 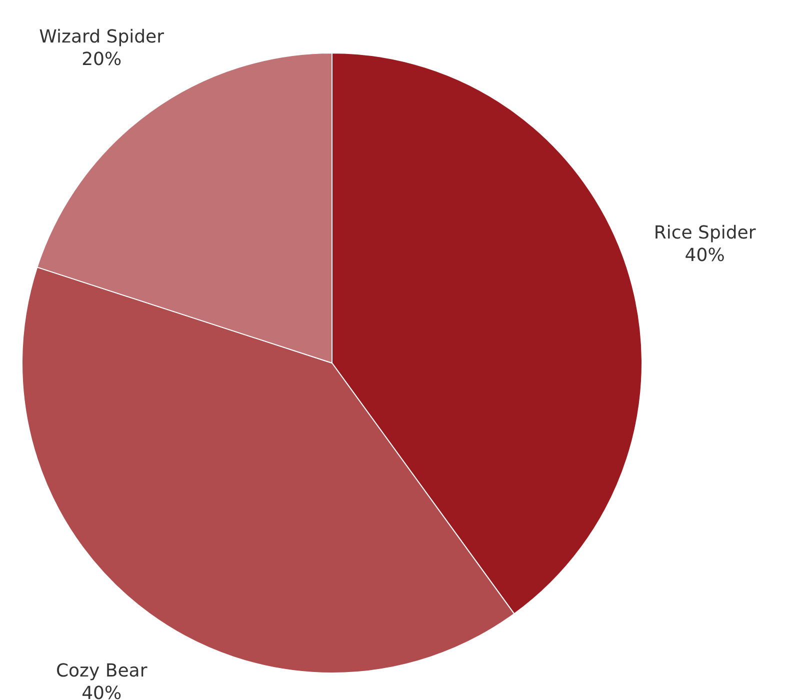 What do you see at coordinates (705, 233) in the screenshot?
I see `slice-label: Rice Spider` at bounding box center [705, 233].